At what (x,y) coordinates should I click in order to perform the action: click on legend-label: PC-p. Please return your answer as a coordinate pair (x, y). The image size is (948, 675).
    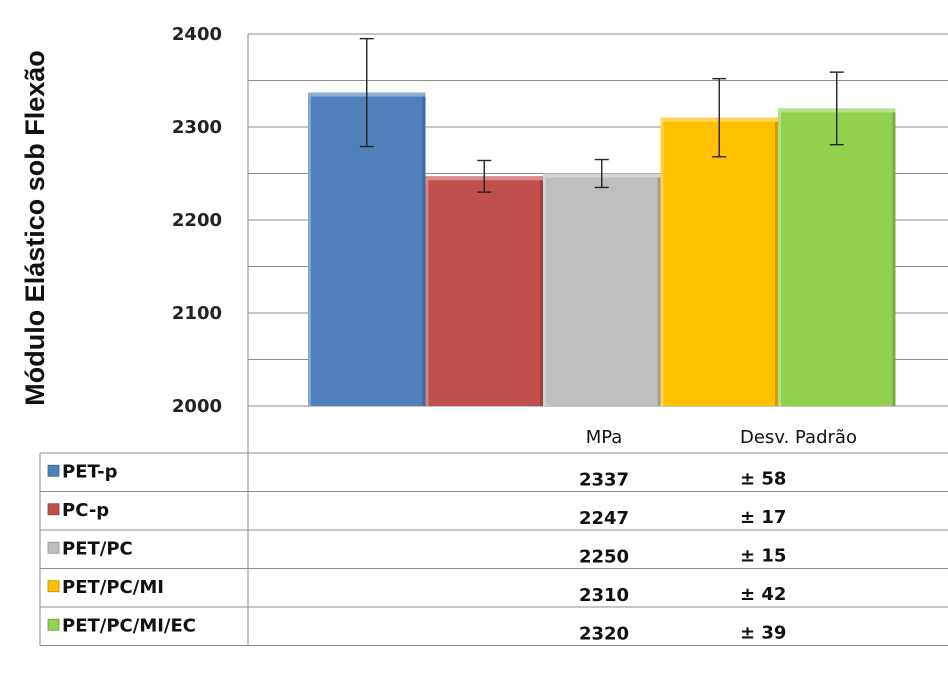
    Looking at the image, I should click on (85, 510).